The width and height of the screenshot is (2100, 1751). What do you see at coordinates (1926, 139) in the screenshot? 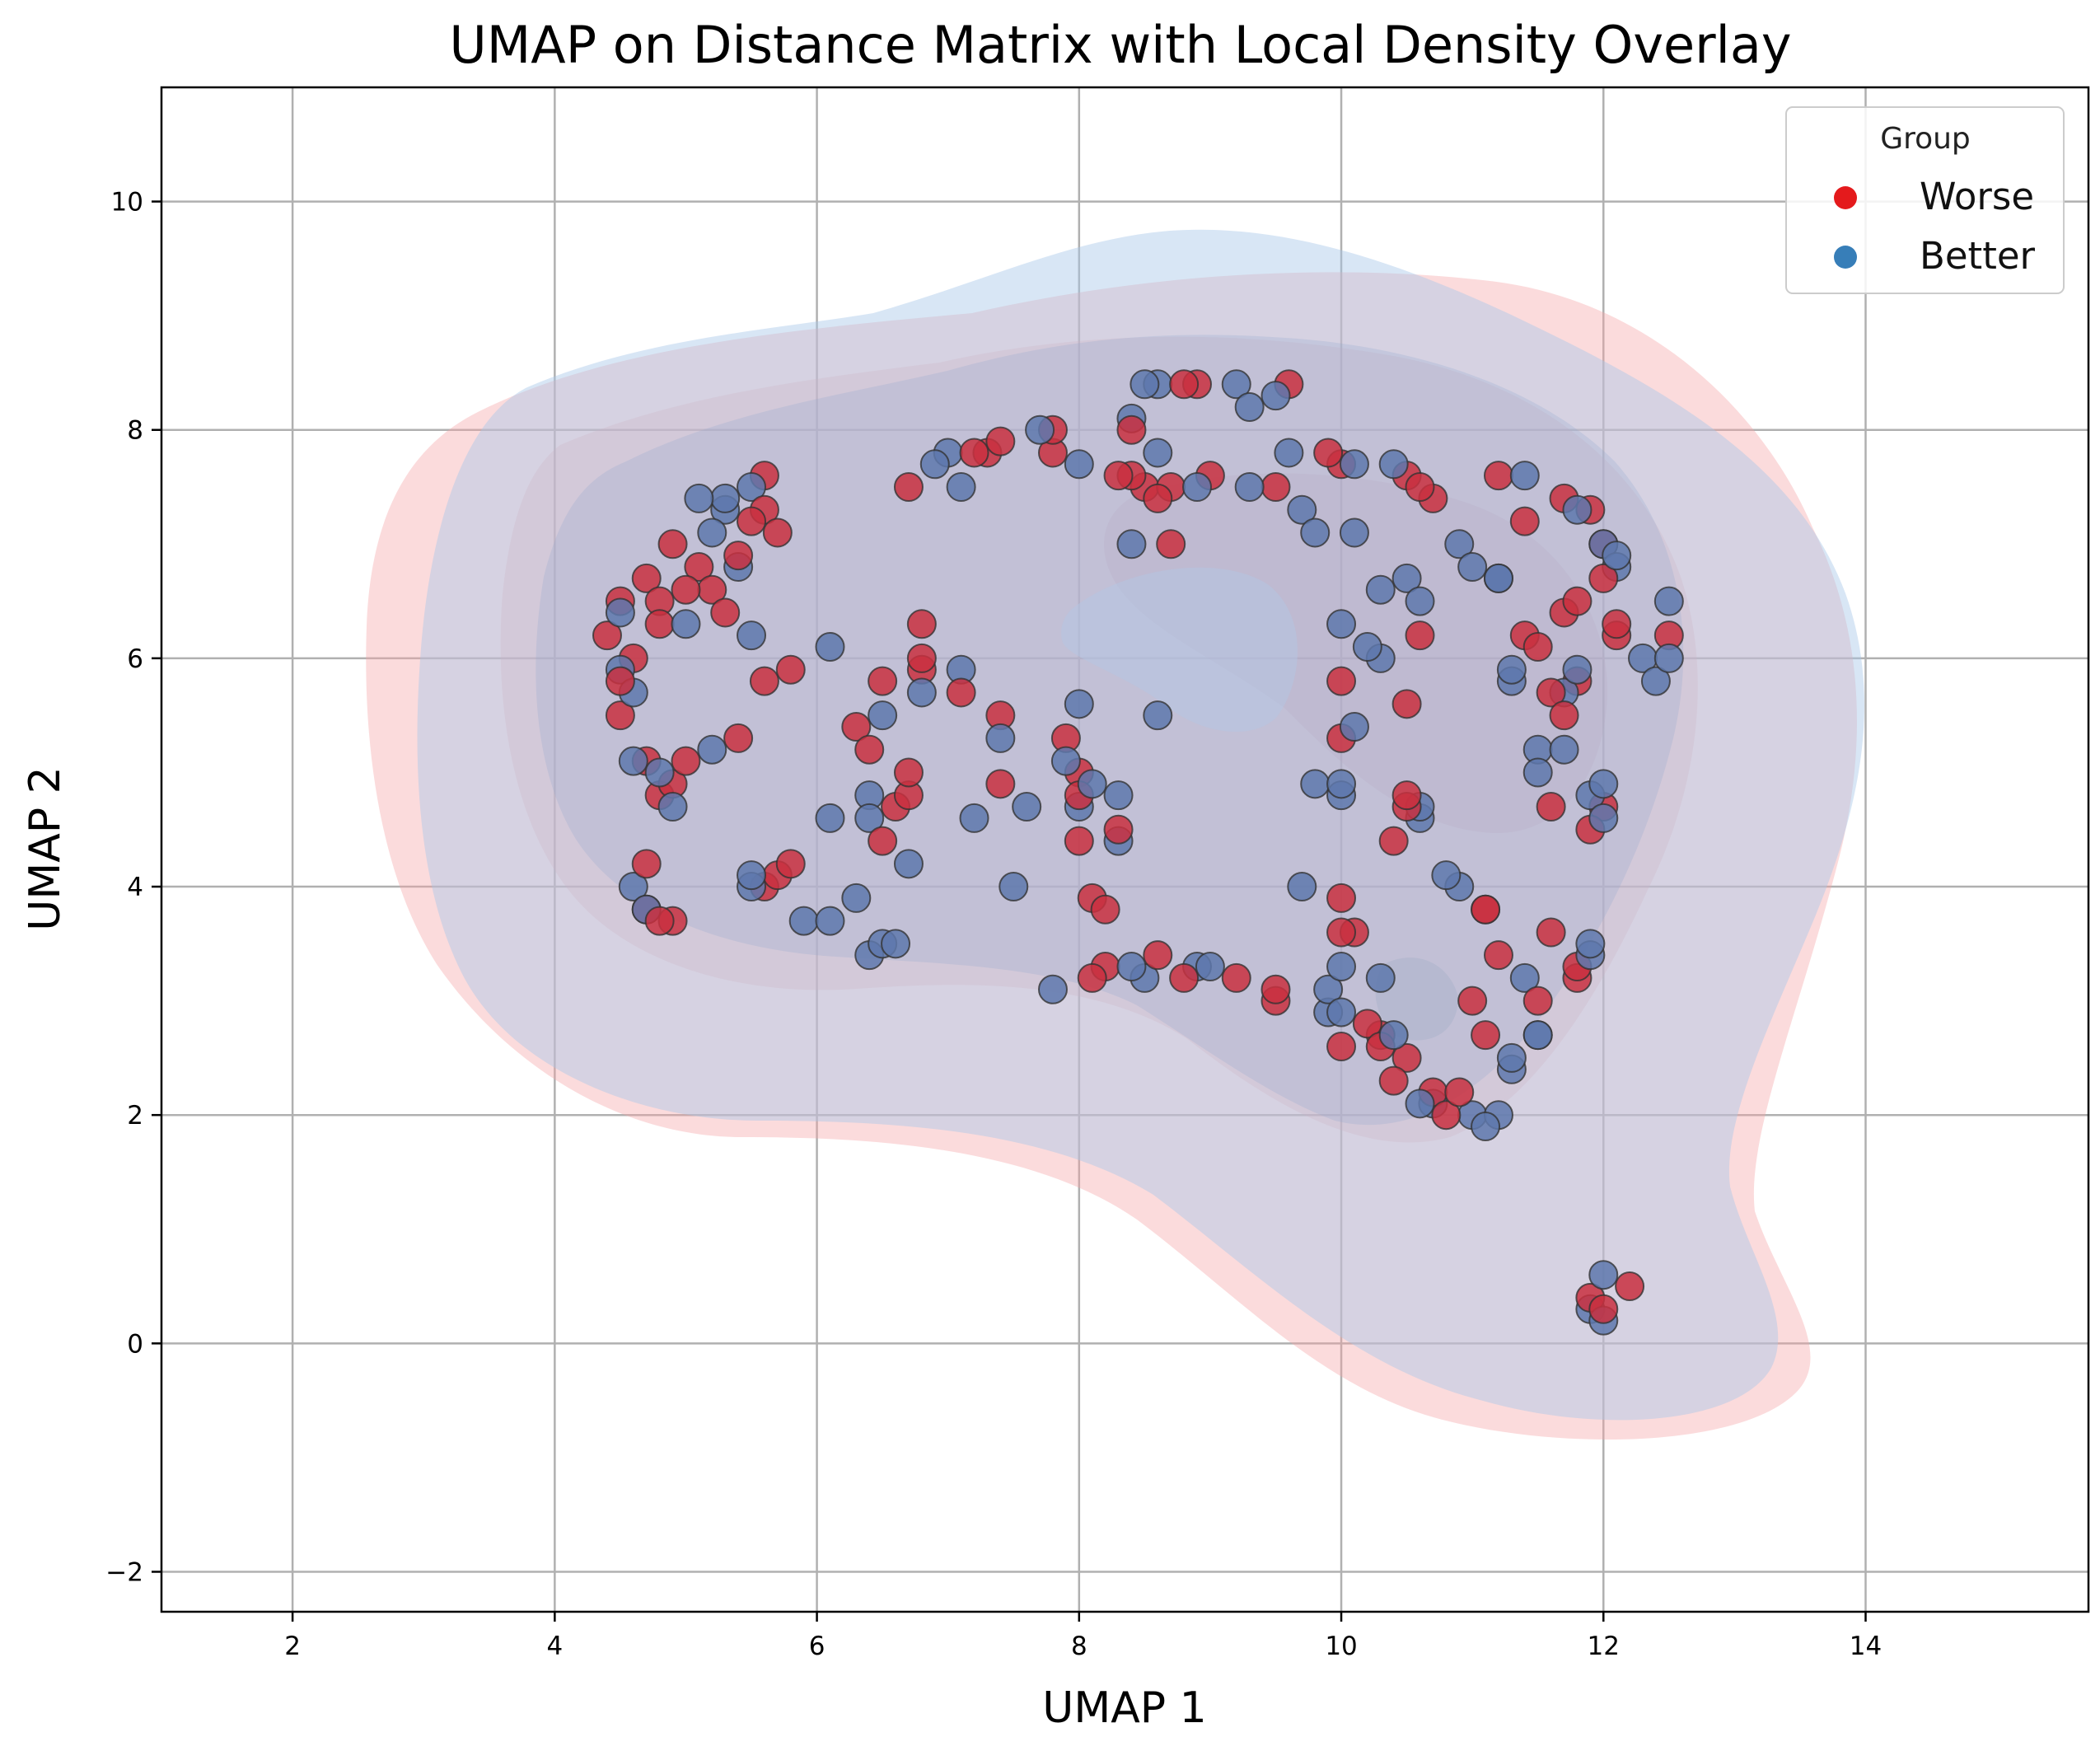
I see `legend-title: Group` at bounding box center [1926, 139].